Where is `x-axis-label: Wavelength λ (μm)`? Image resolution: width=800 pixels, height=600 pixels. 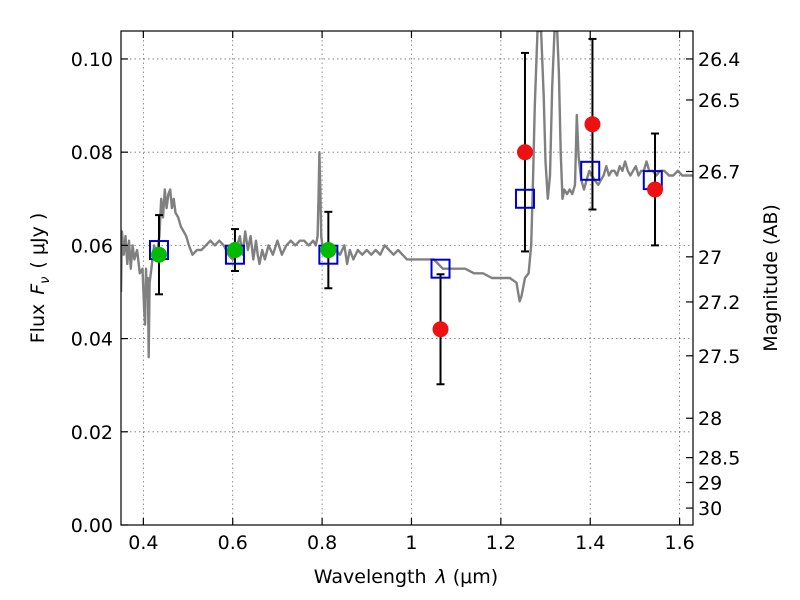
x-axis-label: Wavelength λ (μm) is located at coordinates (406, 577).